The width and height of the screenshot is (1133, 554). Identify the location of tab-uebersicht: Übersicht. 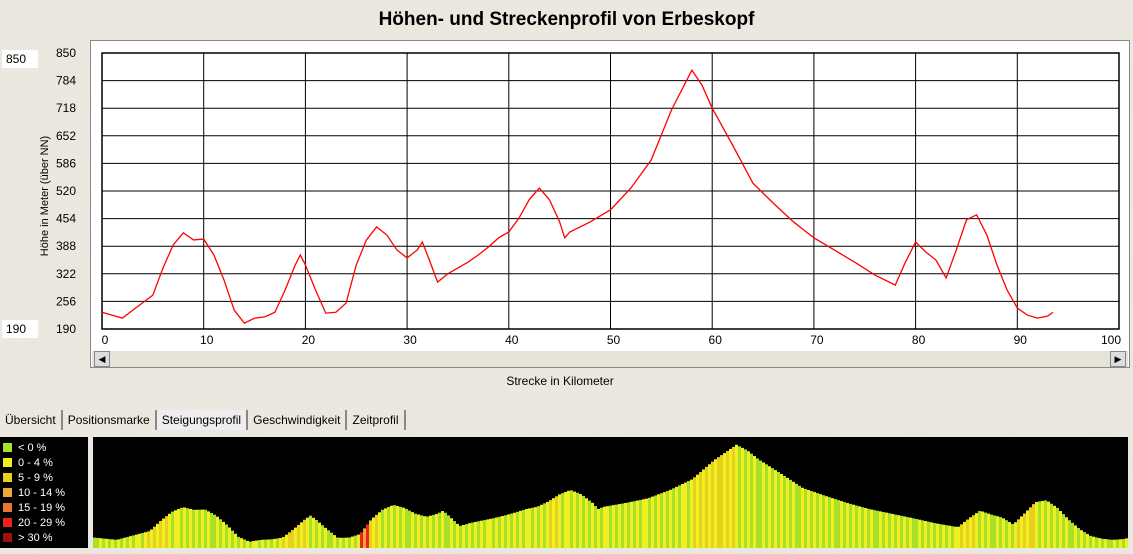
(31, 420).